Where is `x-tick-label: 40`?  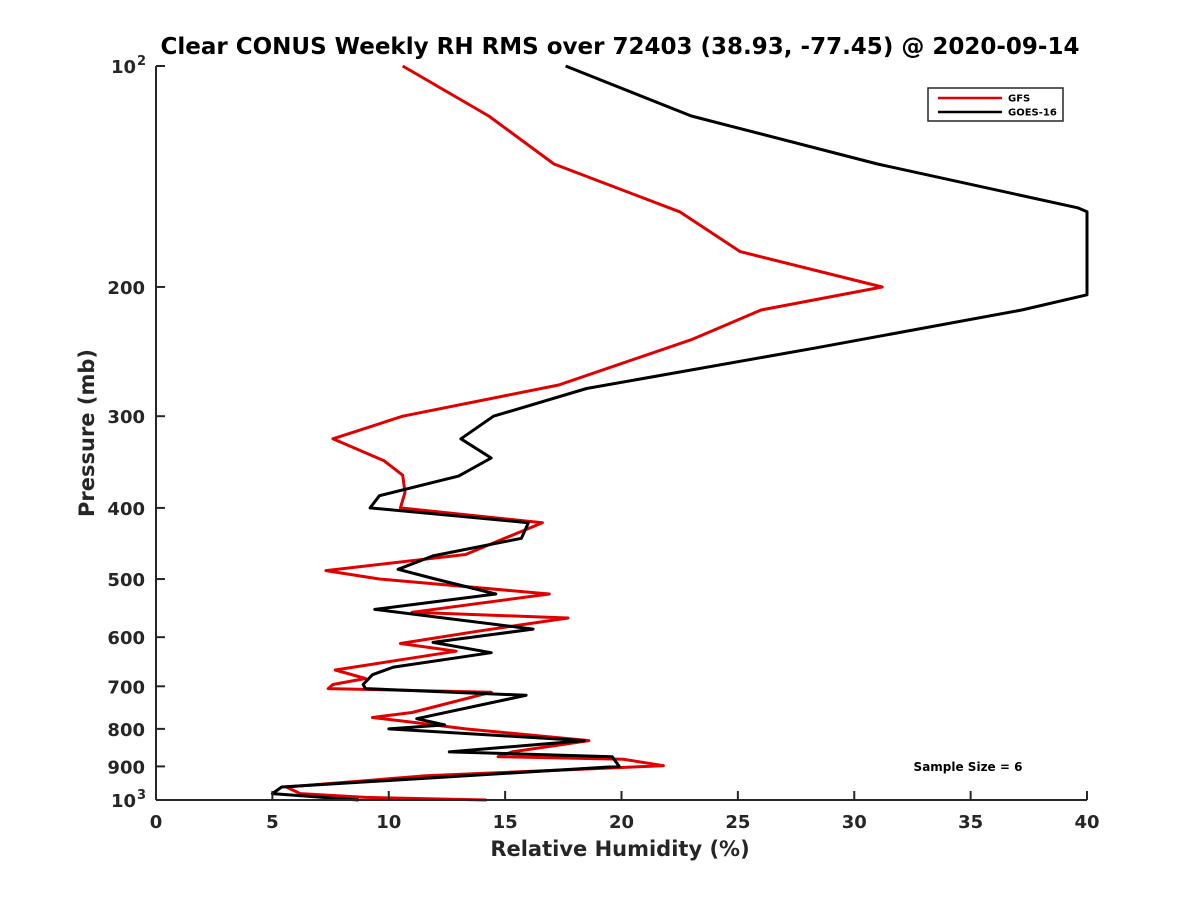 x-tick-label: 40 is located at coordinates (1086, 822).